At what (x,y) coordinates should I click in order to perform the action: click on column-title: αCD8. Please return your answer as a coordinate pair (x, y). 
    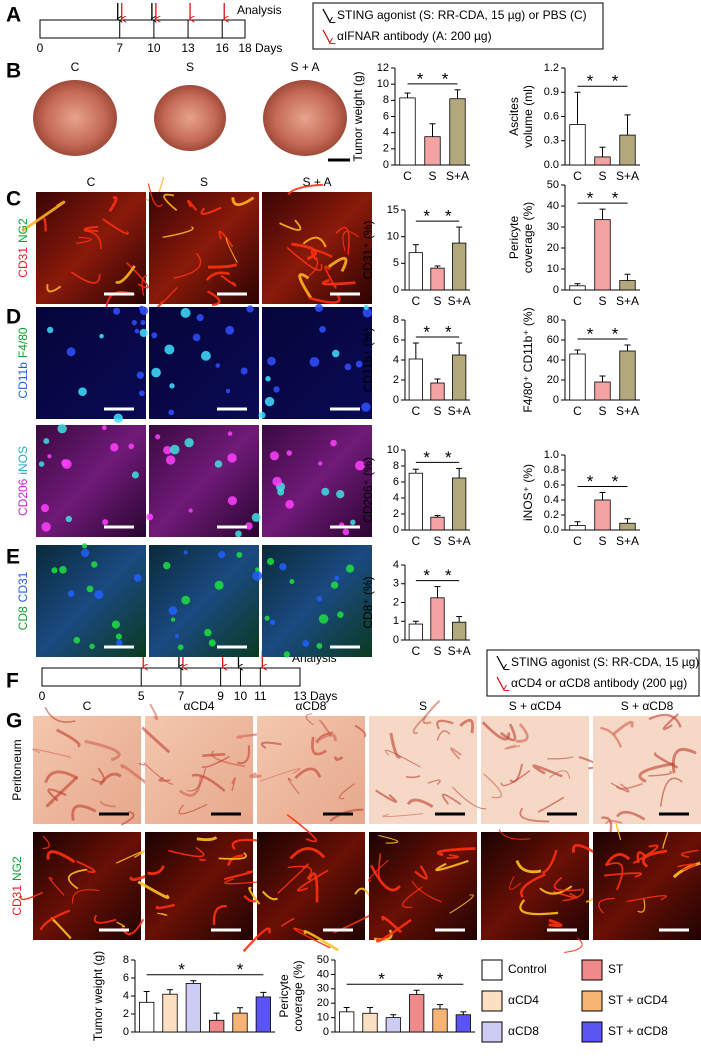
    Looking at the image, I should click on (311, 706).